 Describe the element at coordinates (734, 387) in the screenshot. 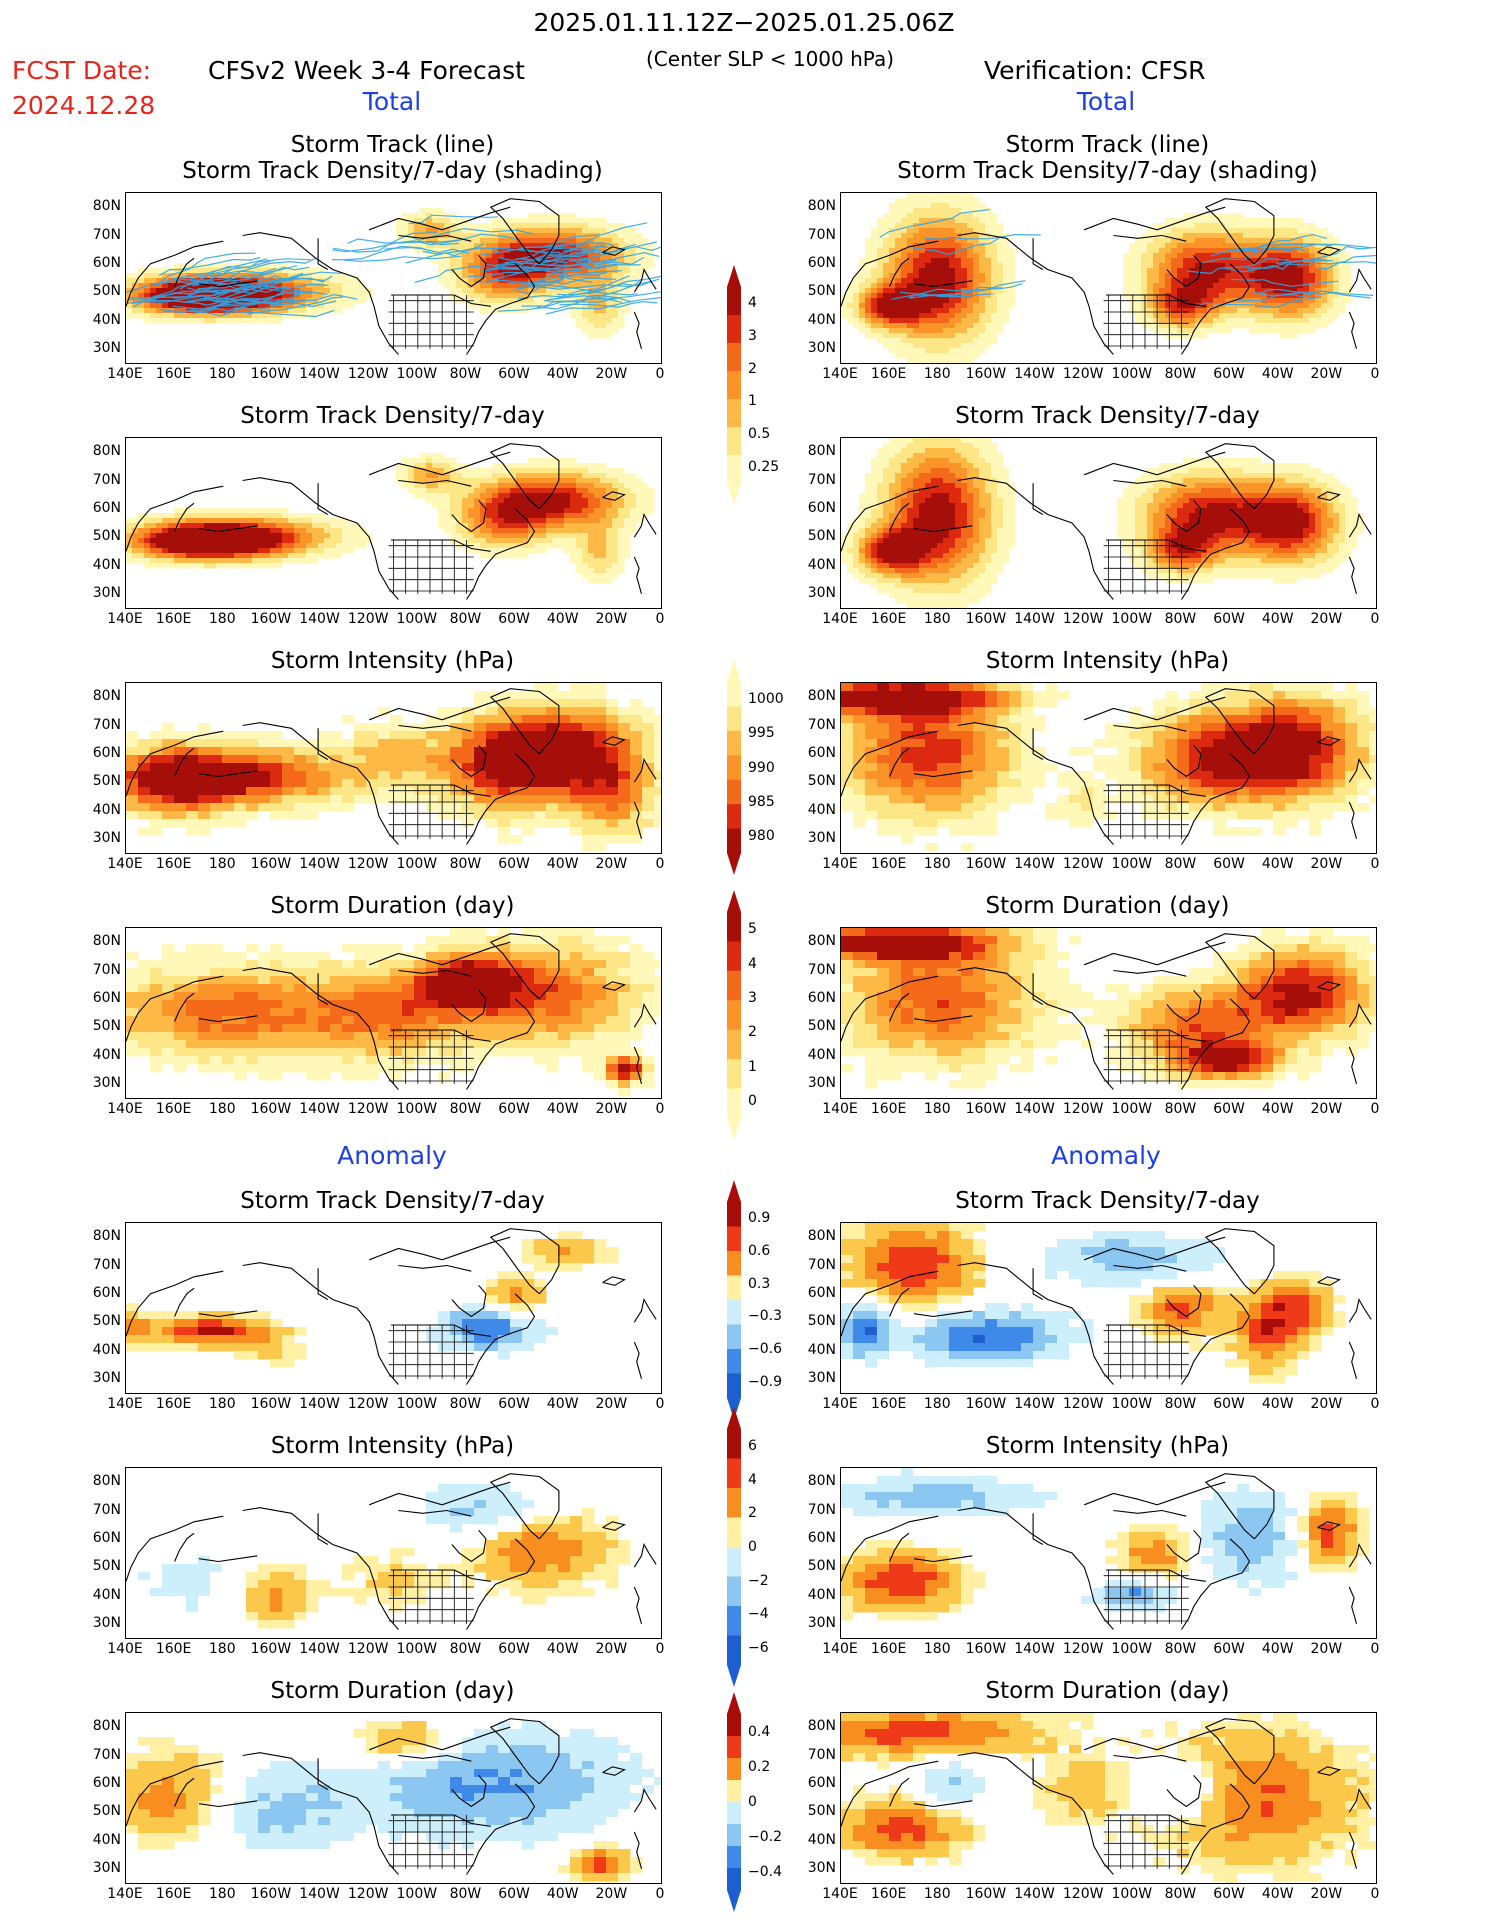

I see `colorbar-density_total` at that location.